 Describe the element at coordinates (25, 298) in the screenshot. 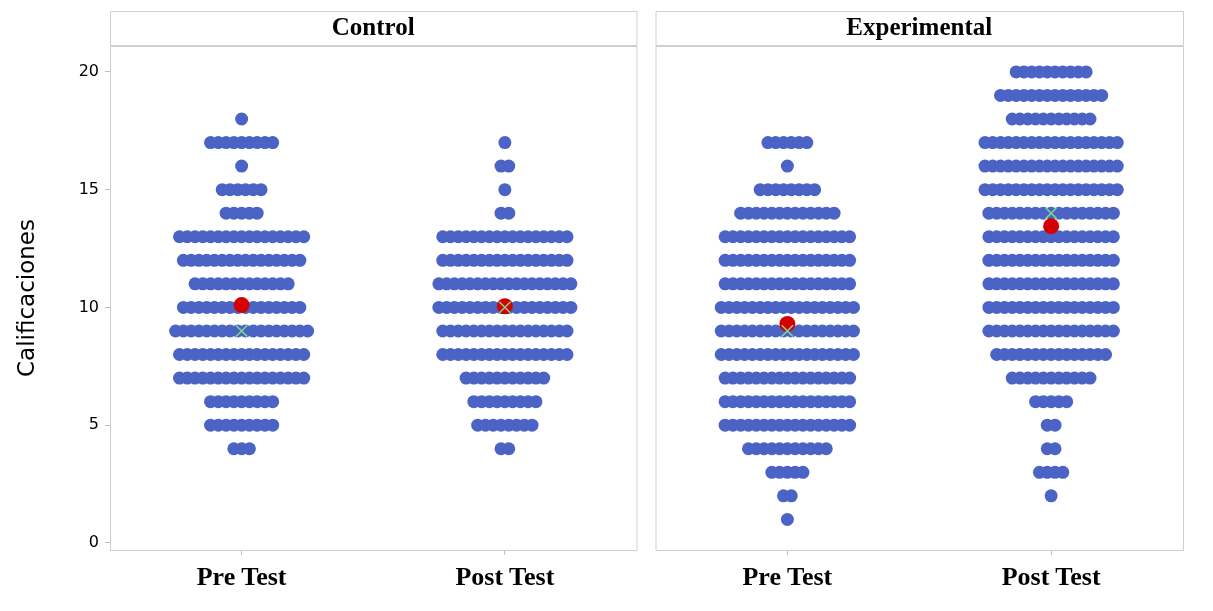

I see `y-axis-title: Calificaciones` at that location.